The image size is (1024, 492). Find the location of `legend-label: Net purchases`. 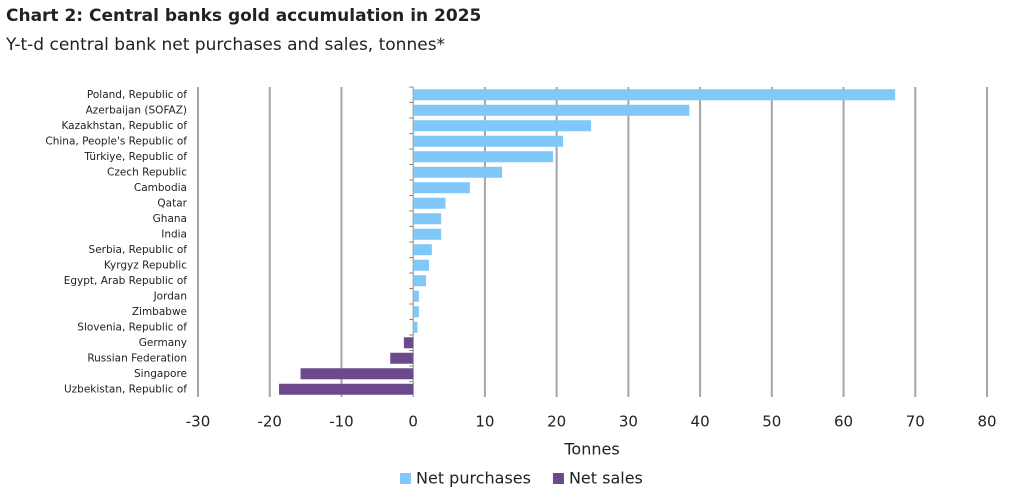

legend-label: Net purchases is located at coordinates (473, 478).